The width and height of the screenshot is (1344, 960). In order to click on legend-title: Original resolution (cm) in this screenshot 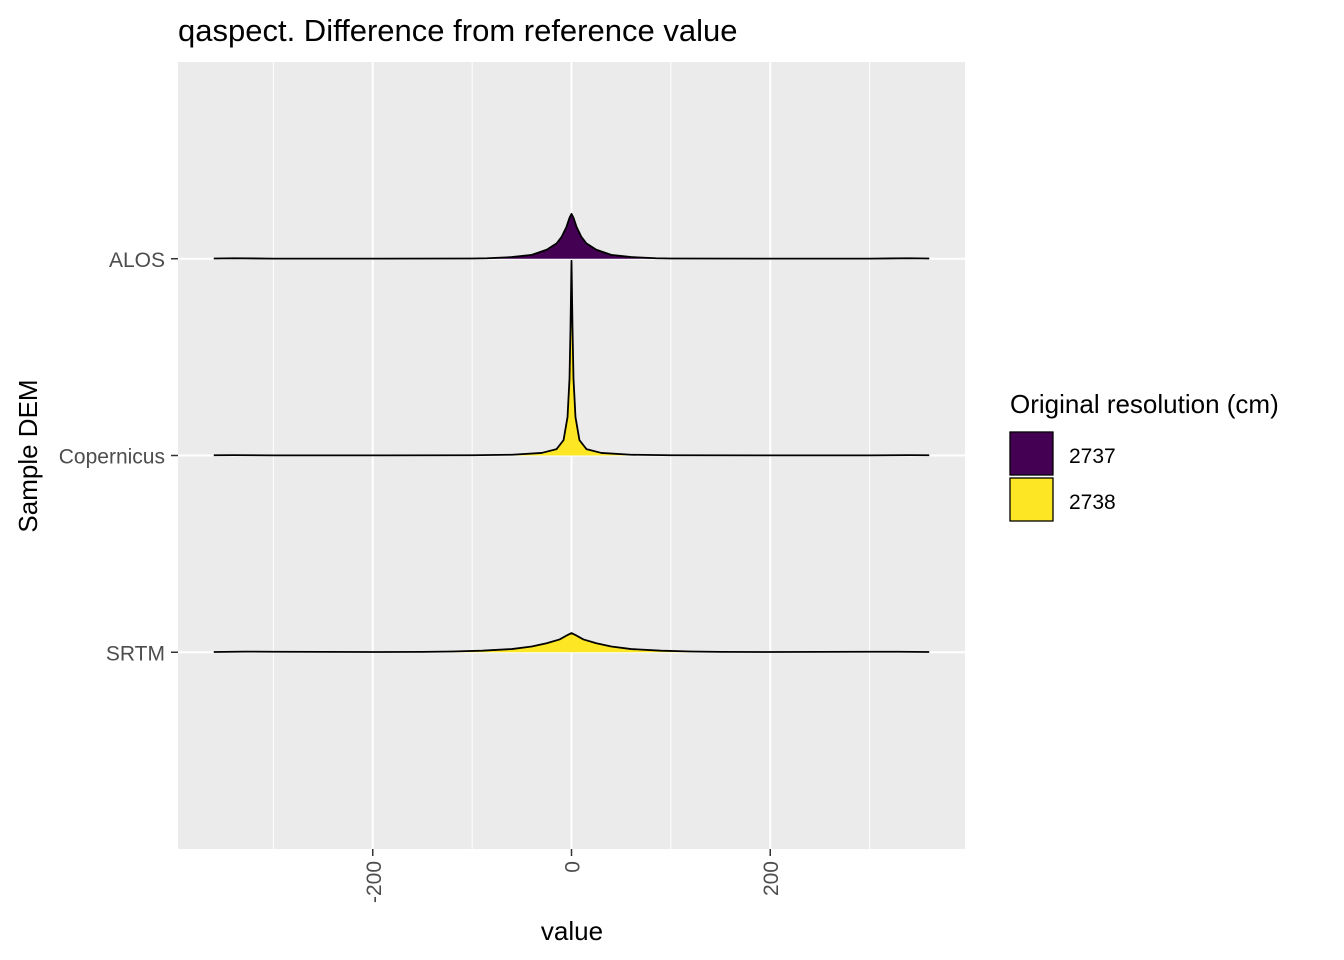, I will do `click(1144, 404)`.